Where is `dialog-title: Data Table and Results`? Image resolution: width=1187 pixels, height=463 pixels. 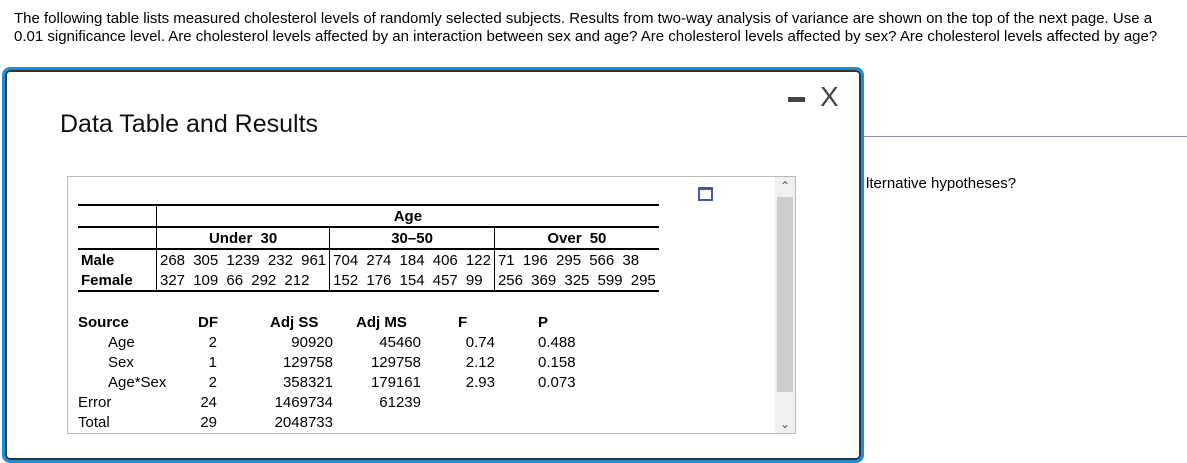
dialog-title: Data Table and Results is located at coordinates (189, 124).